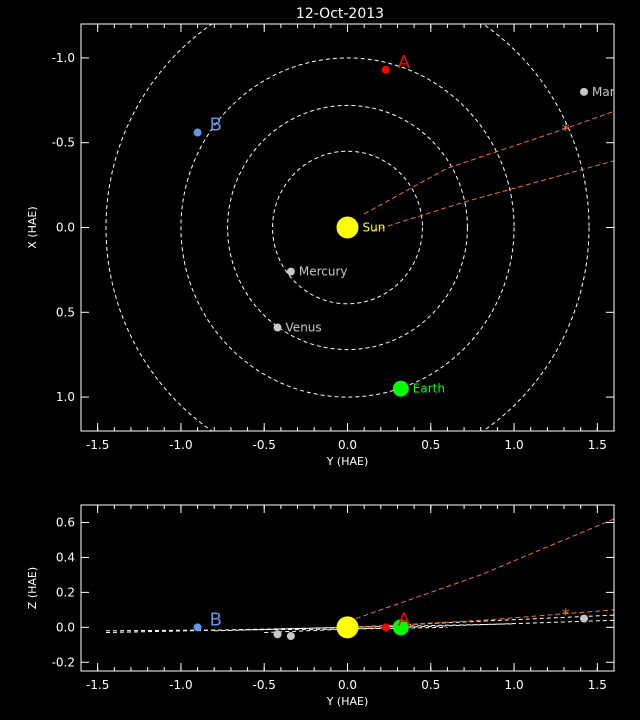 The width and height of the screenshot is (640, 720). What do you see at coordinates (65, 522) in the screenshot?
I see `y-tick-label: 0.6` at bounding box center [65, 522].